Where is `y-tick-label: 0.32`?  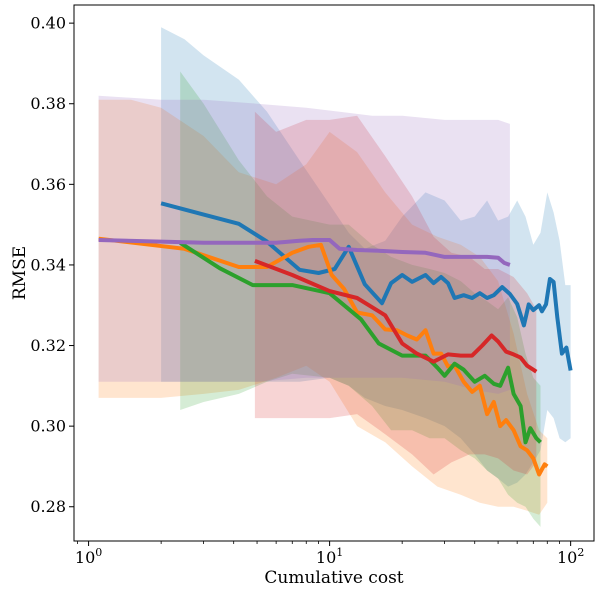 y-tick-label: 0.32 is located at coordinates (48, 345).